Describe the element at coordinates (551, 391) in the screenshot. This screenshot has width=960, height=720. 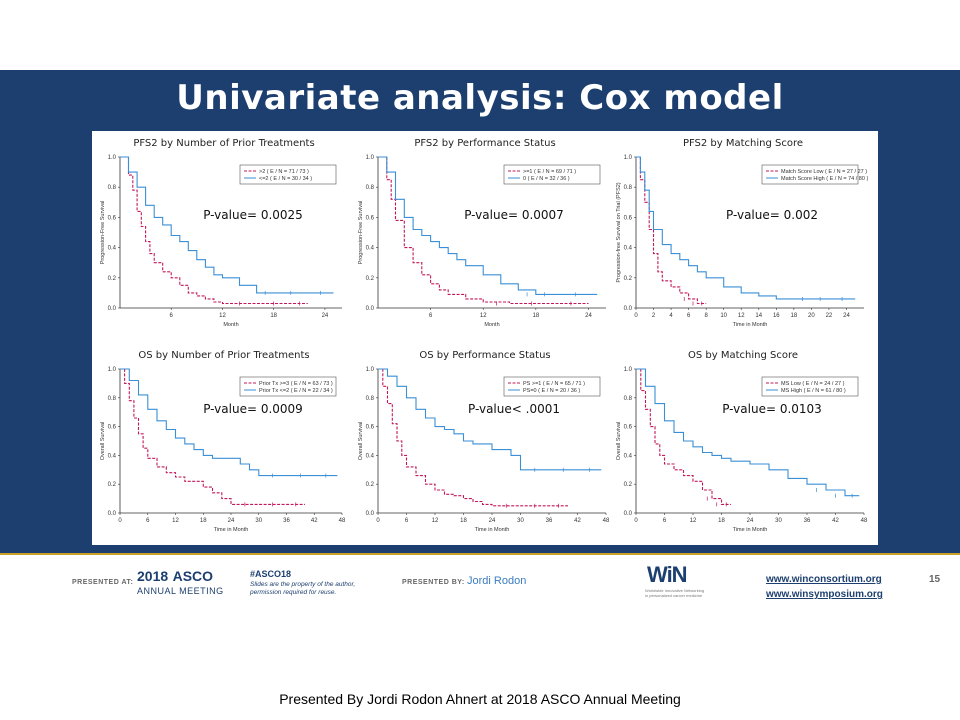
I see `legend-entry: PS=0 ( E / N = 20 / 36 )` at that location.